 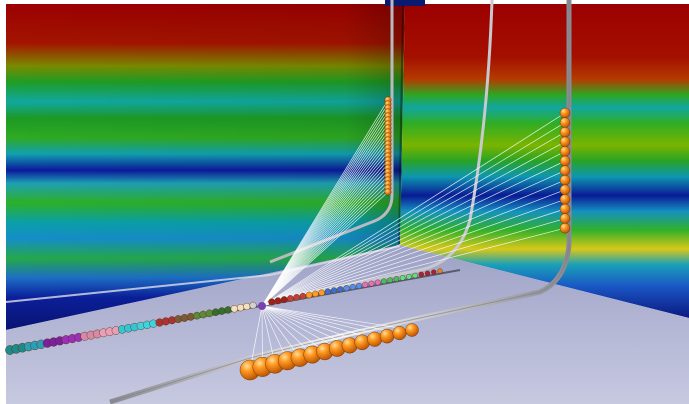 I want to click on hub-point, so click(x=262, y=306).